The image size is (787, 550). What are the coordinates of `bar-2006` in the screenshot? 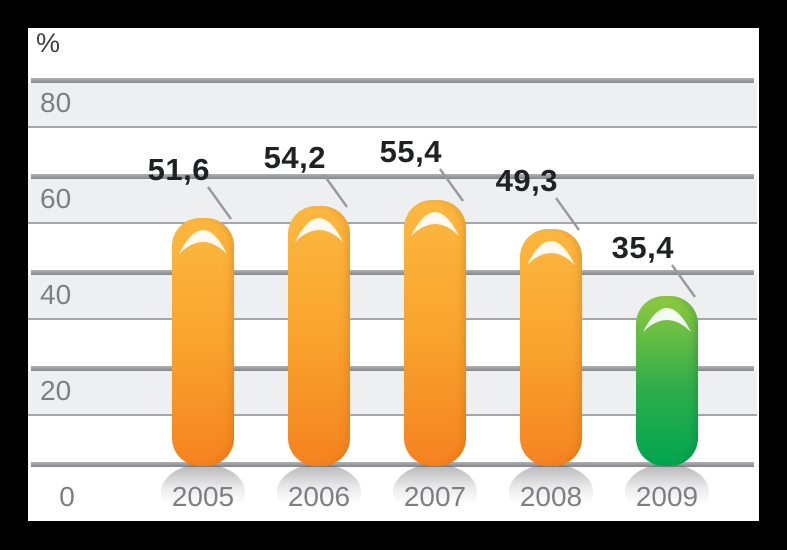 It's located at (319, 336).